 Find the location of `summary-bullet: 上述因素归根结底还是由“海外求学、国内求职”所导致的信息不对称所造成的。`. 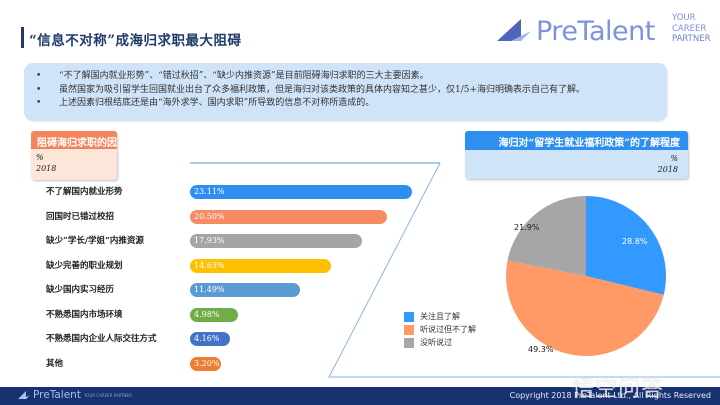

summary-bullet: 上述因素归根结底还是由“海外求学、国内求职”所导致的信息不对称所造成的。 is located at coordinates (350, 104).